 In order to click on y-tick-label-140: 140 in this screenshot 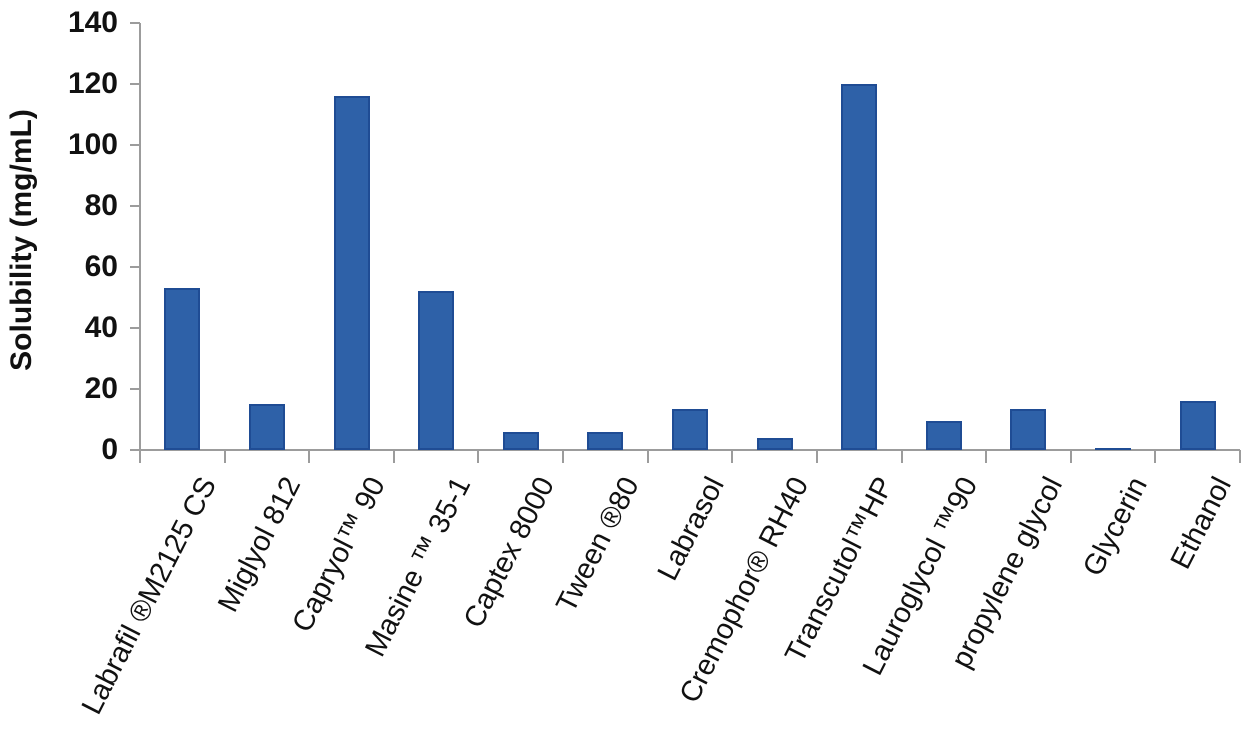, I will do `click(92, 22)`.